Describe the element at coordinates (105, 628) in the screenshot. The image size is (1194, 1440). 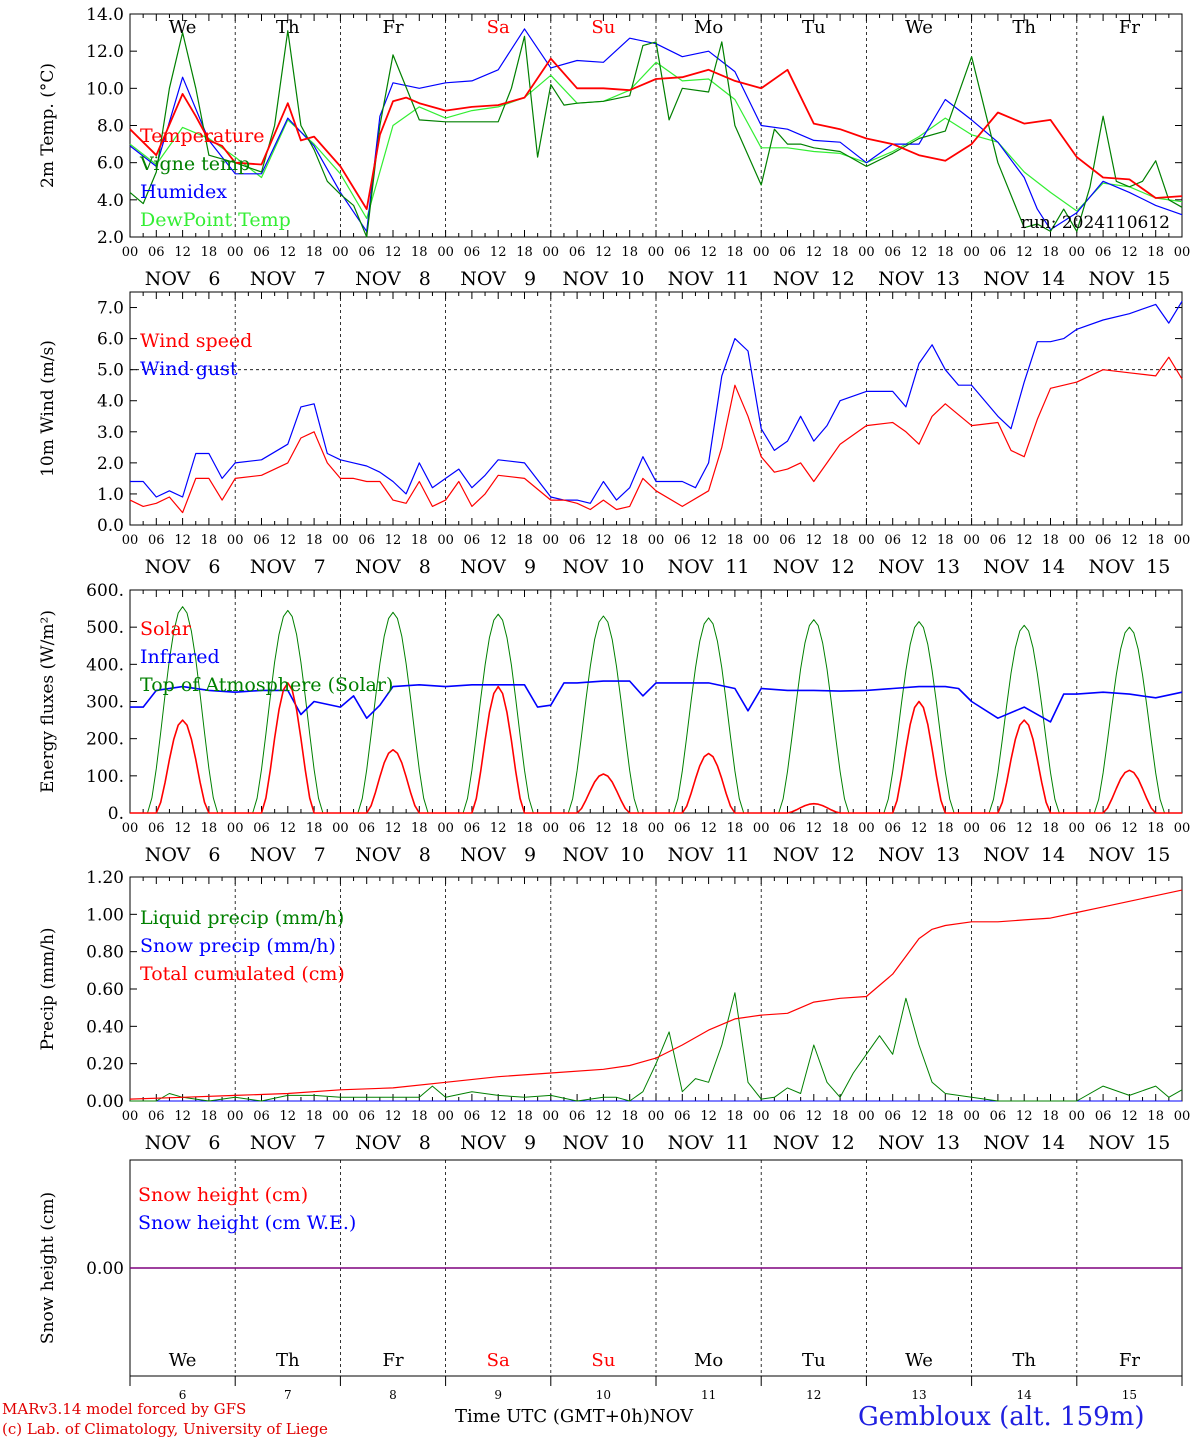
I see `y-tick-label: 500.` at that location.